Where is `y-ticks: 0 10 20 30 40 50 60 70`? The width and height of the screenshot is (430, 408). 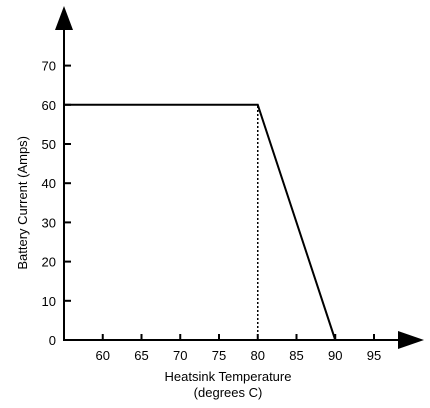 y-ticks: 0 10 20 30 40 50 60 70 is located at coordinates (56, 203).